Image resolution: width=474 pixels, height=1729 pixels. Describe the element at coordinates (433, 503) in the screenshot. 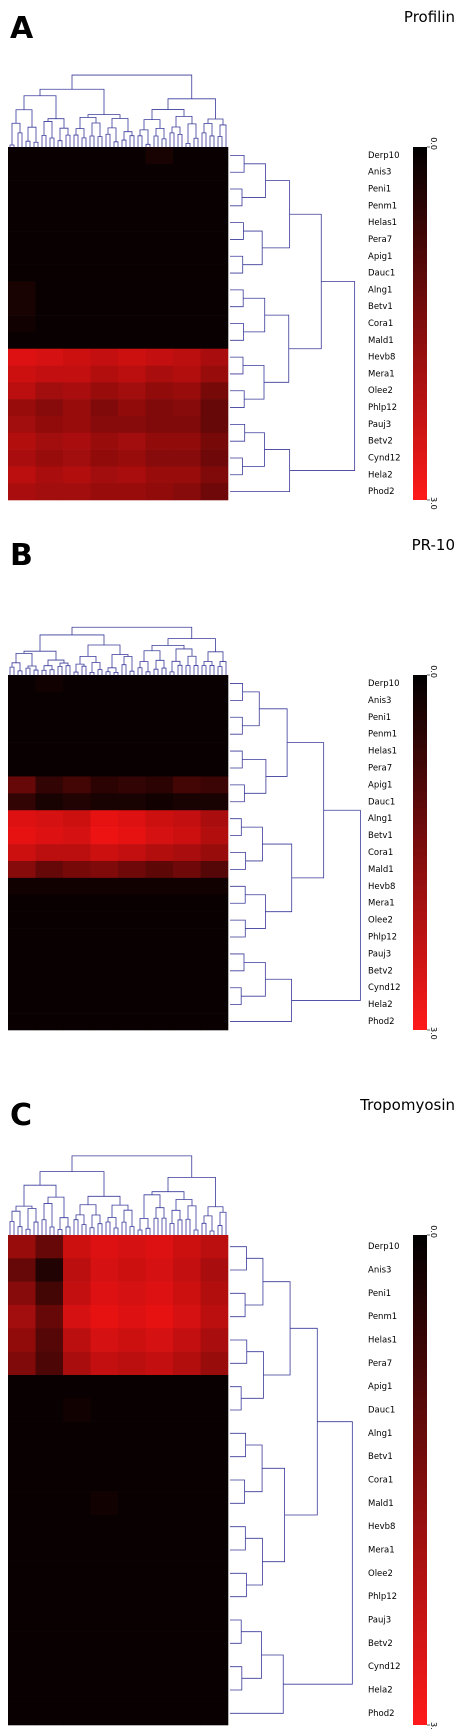

I see `colorbar-label: 3.0` at that location.